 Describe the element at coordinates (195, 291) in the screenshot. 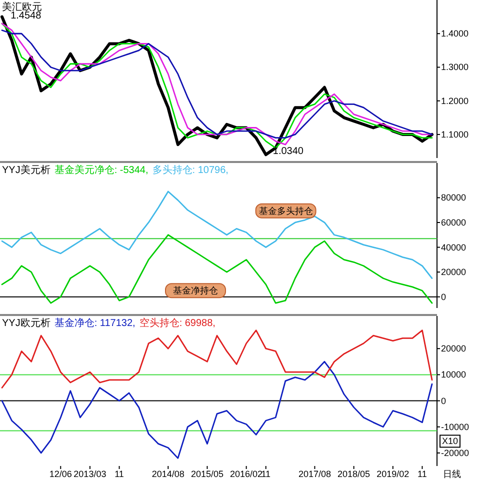

I see `annotation: 基金净持仓` at that location.